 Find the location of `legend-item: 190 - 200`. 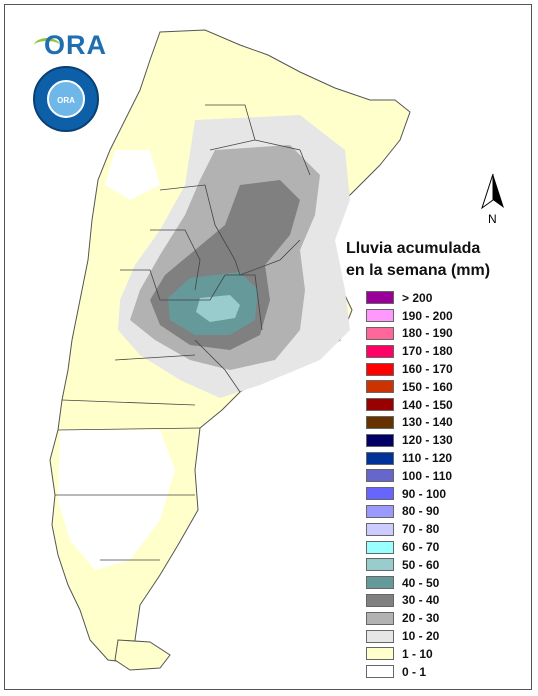

legend-item: 190 - 200 is located at coordinates (409, 316).